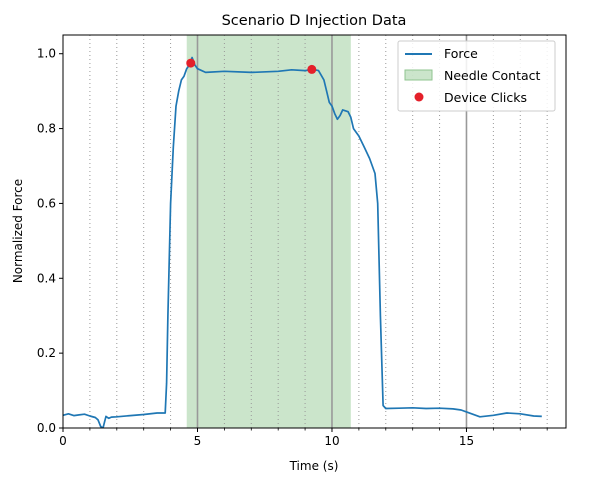 The image size is (589, 481). Describe the element at coordinates (485, 97) in the screenshot. I see `legend-device-clicks-label: Device Clicks` at that location.